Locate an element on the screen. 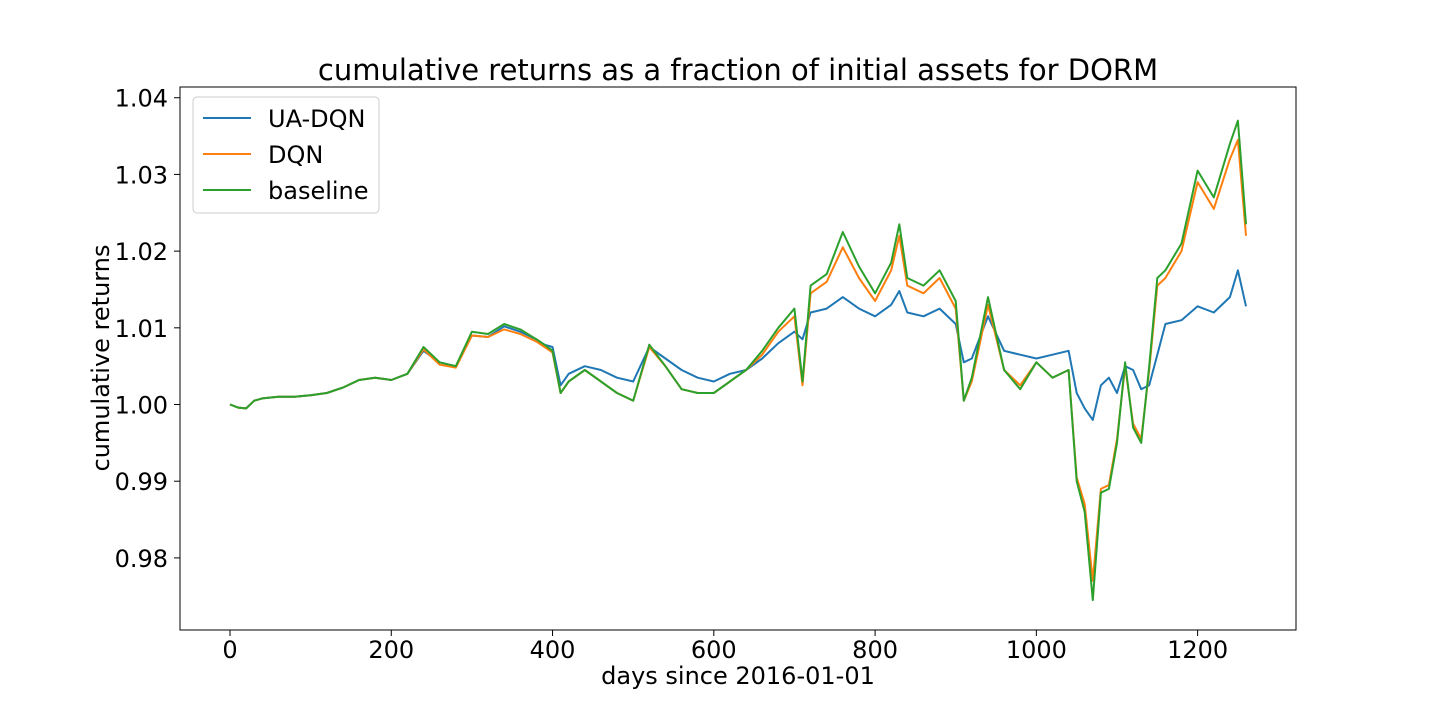 This screenshot has width=1440, height=724. x-axis: 0 200 400 600 800 1000 1200 is located at coordinates (725, 647).